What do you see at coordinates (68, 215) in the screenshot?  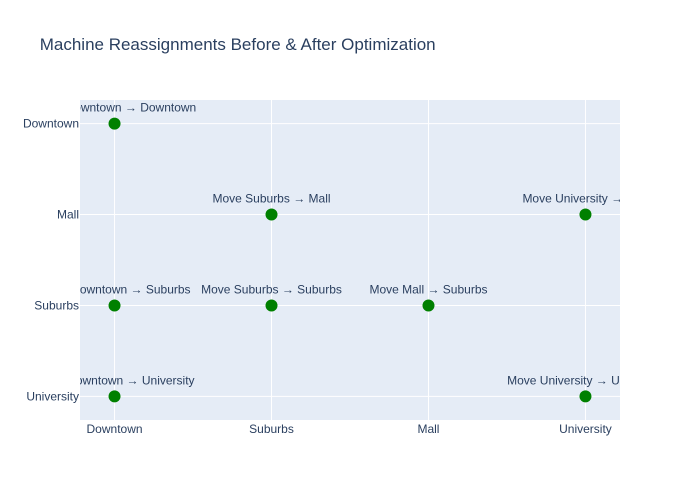 I see `y-tick-label: Mall` at bounding box center [68, 215].